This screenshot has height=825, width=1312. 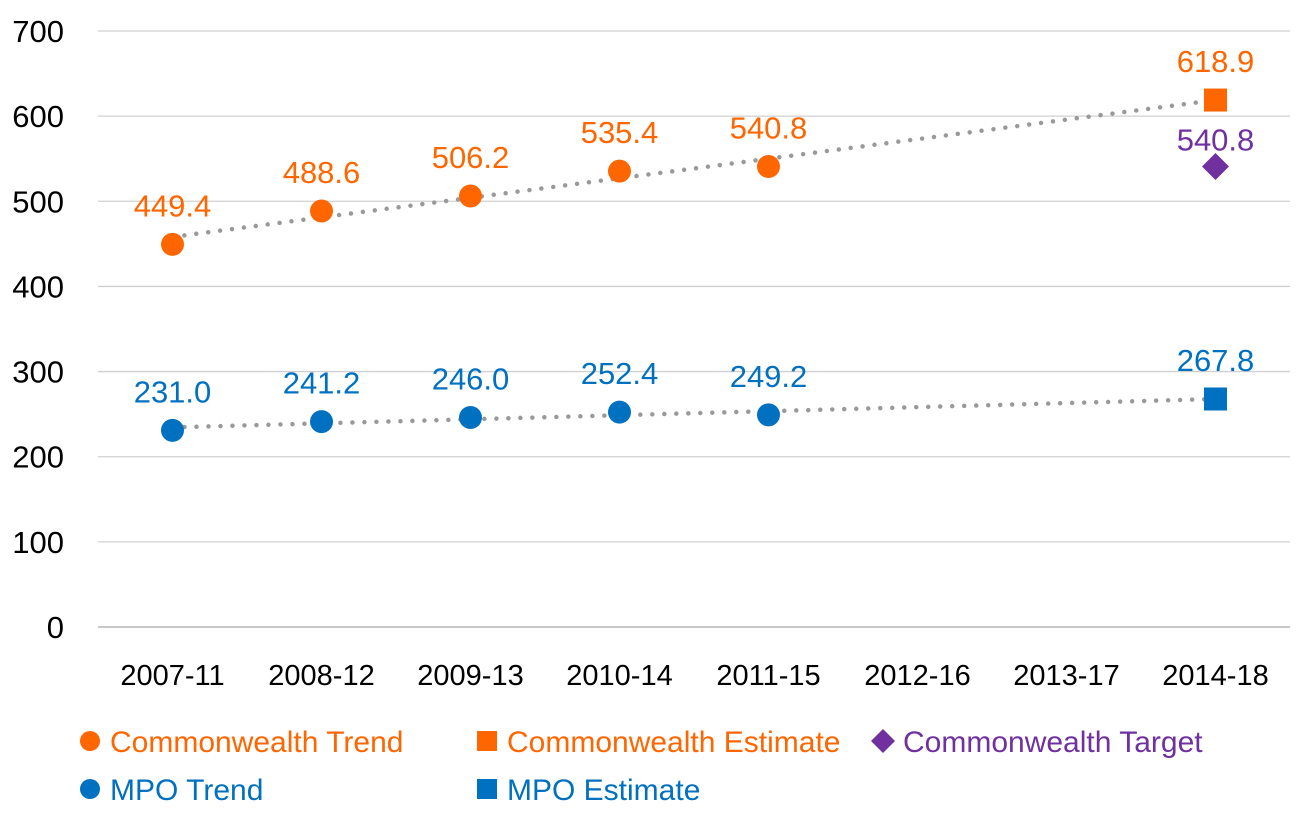 I want to click on y-tick-label: 300, so click(x=38, y=372).